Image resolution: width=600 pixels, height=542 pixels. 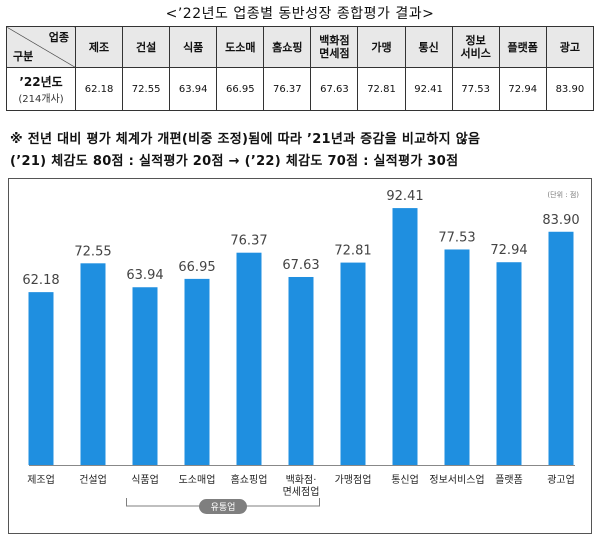 What do you see at coordinates (287, 89) in the screenshot?
I see `table-value-cell: 76.37` at bounding box center [287, 89].